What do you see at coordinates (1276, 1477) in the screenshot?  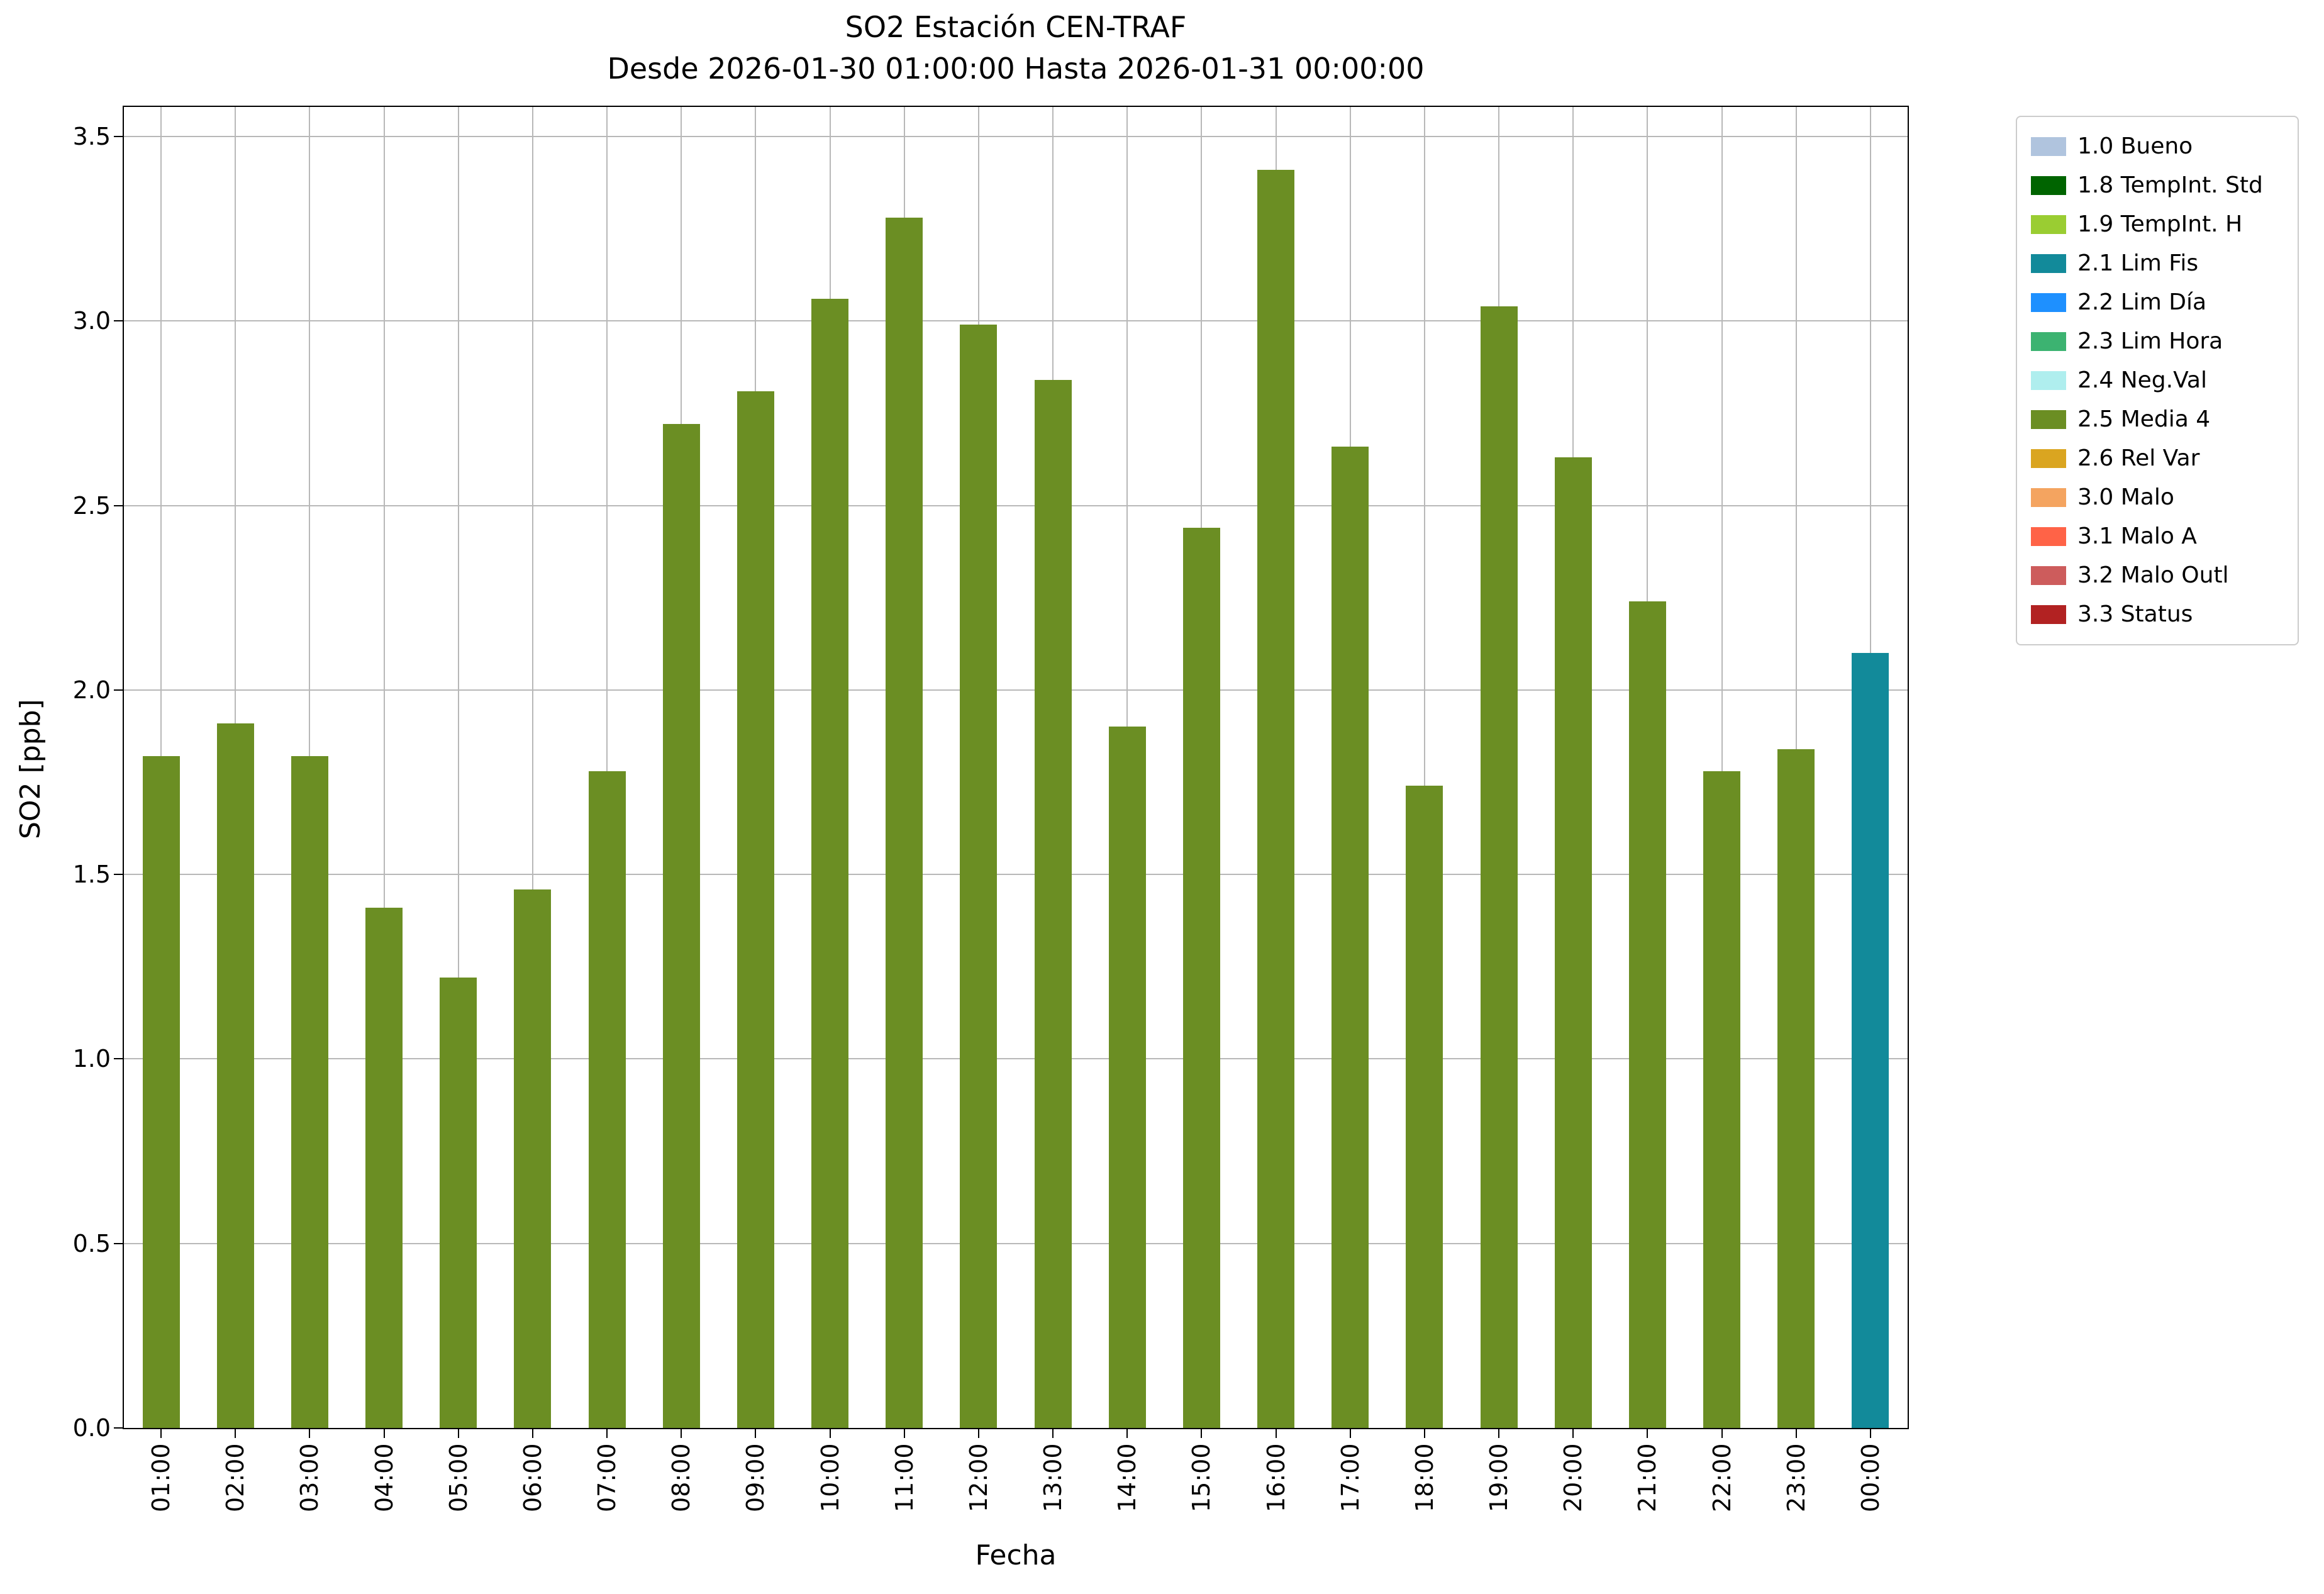 I see `x-tick-label: 16:00` at bounding box center [1276, 1477].